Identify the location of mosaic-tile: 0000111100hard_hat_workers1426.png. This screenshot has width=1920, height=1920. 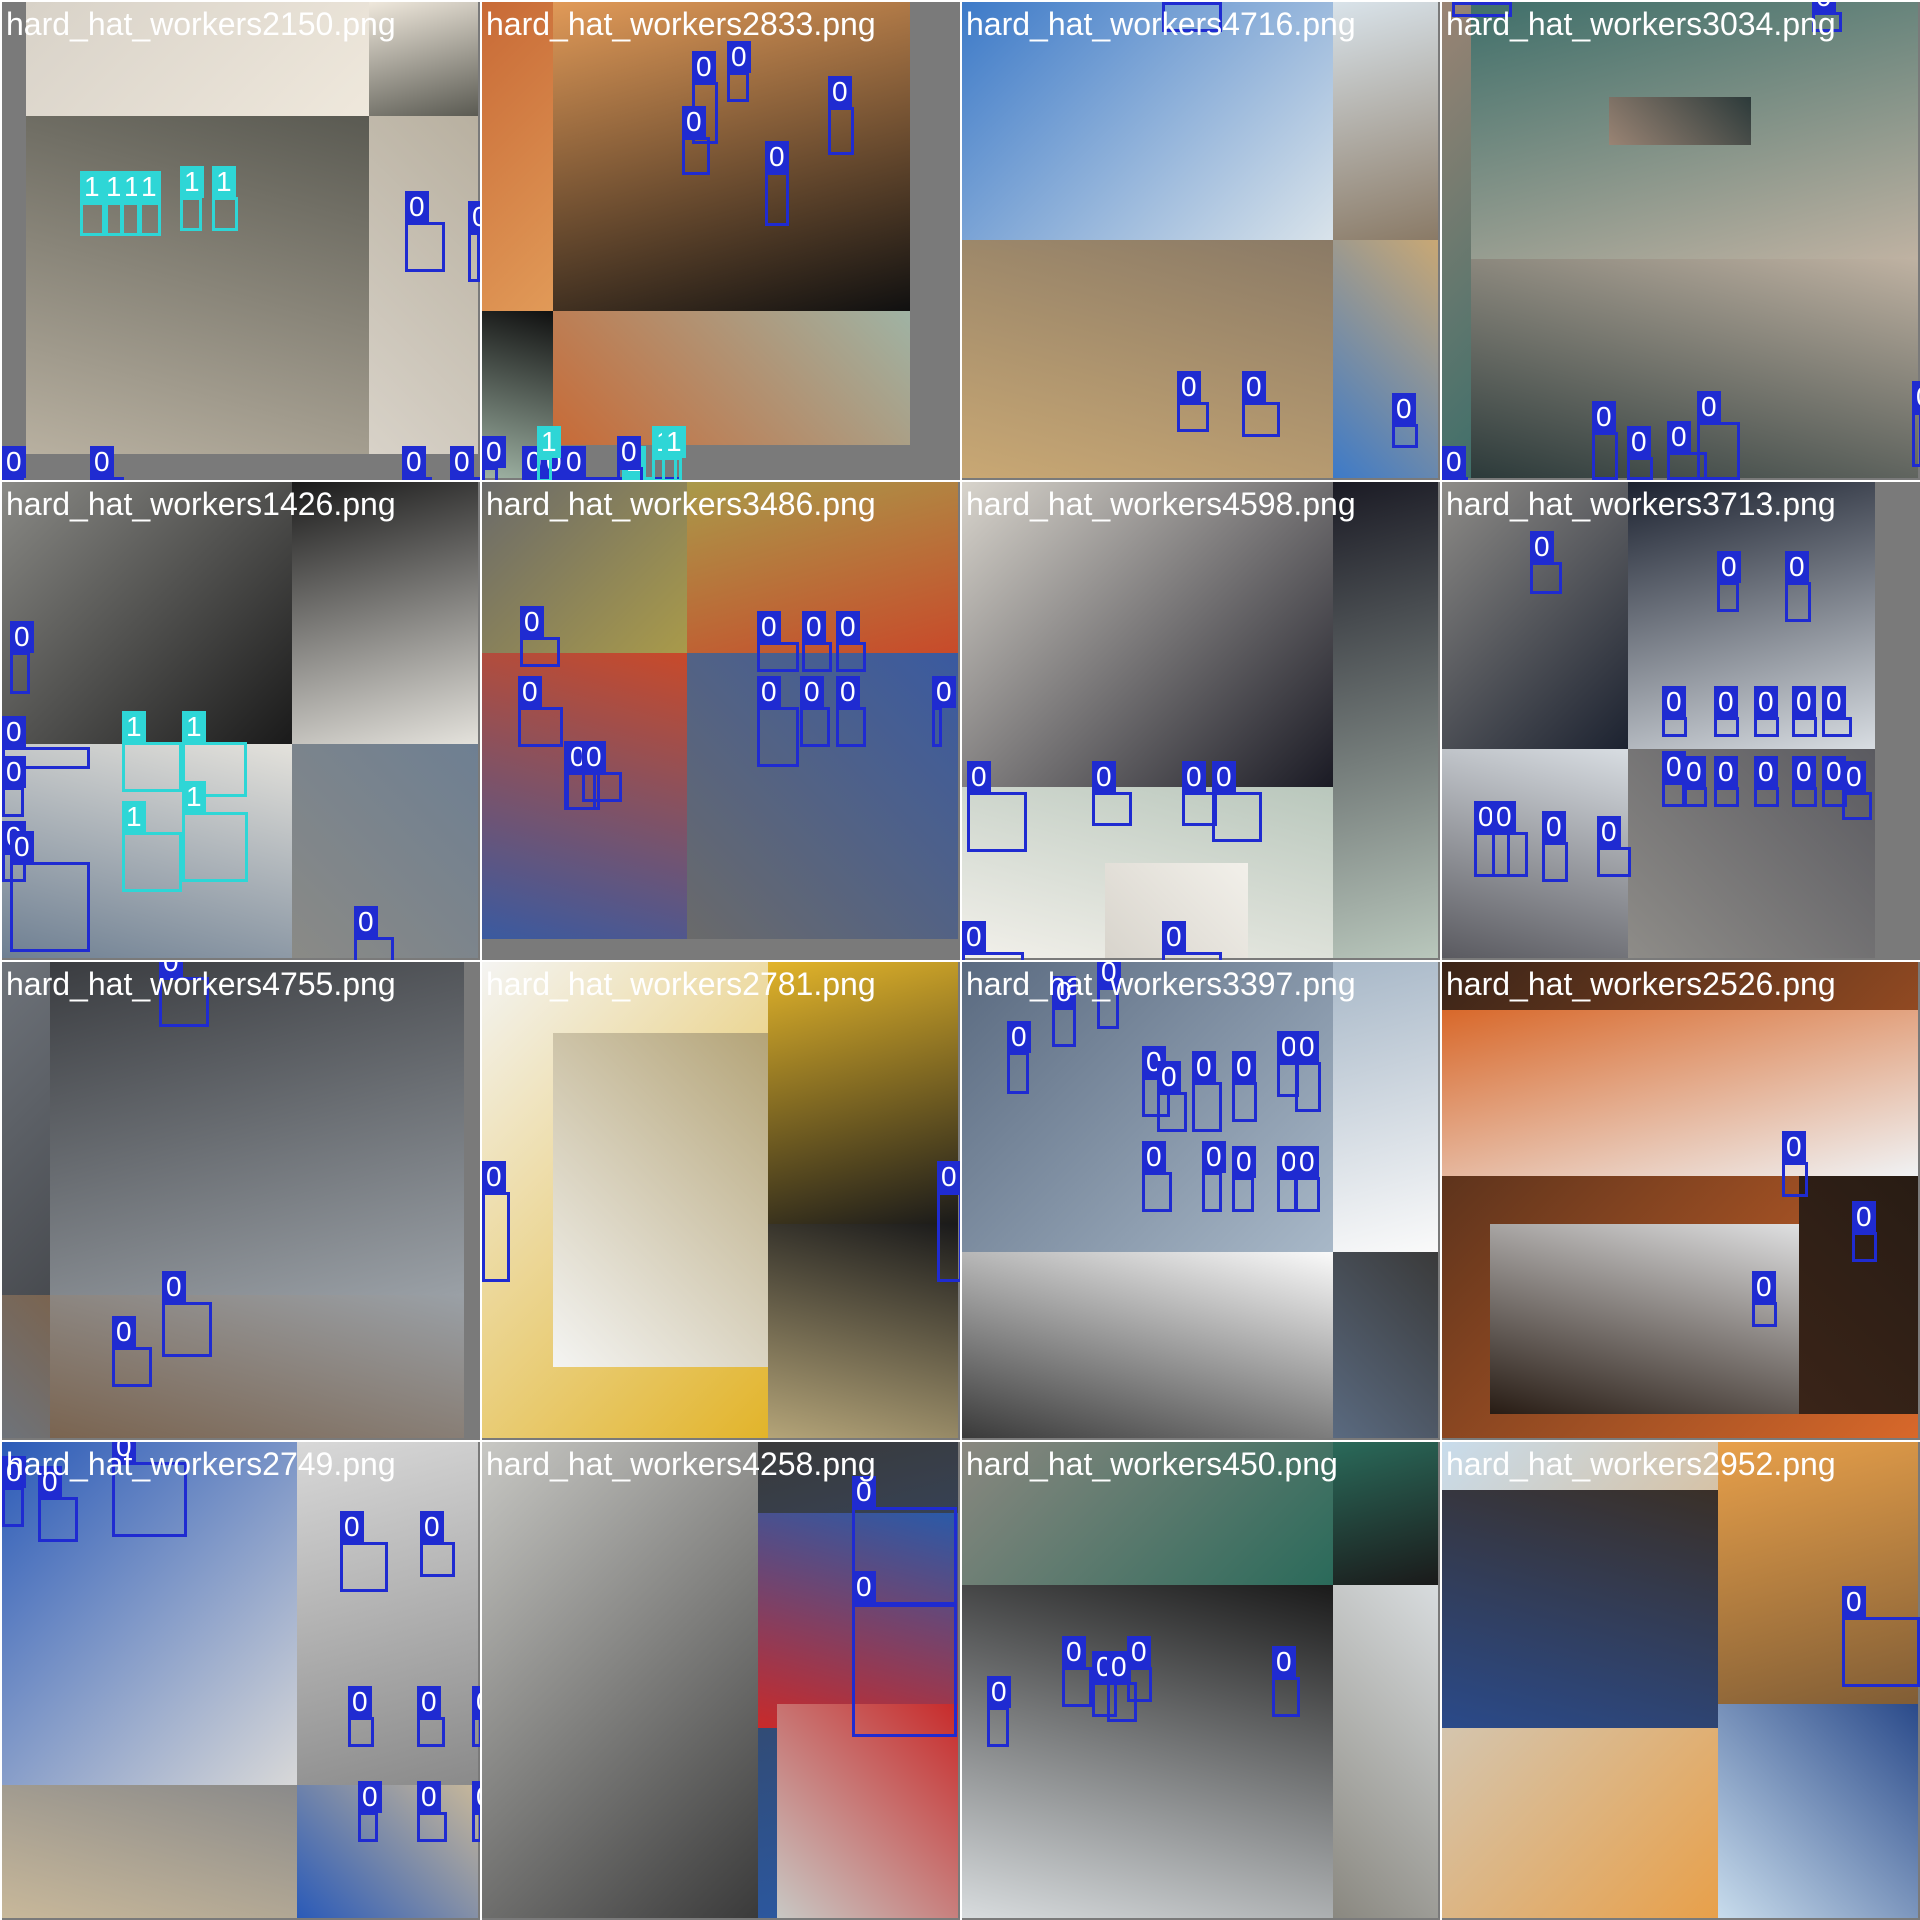
(241, 721).